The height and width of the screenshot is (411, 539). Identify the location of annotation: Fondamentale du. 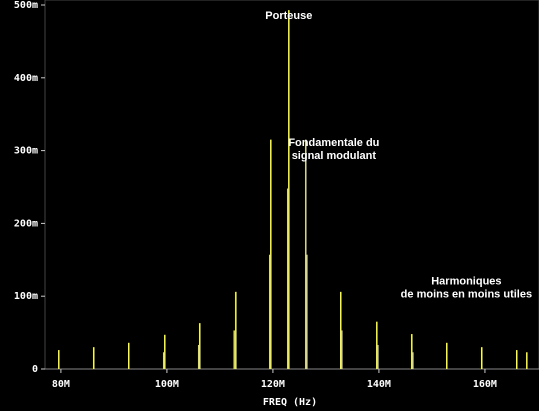
(333, 143).